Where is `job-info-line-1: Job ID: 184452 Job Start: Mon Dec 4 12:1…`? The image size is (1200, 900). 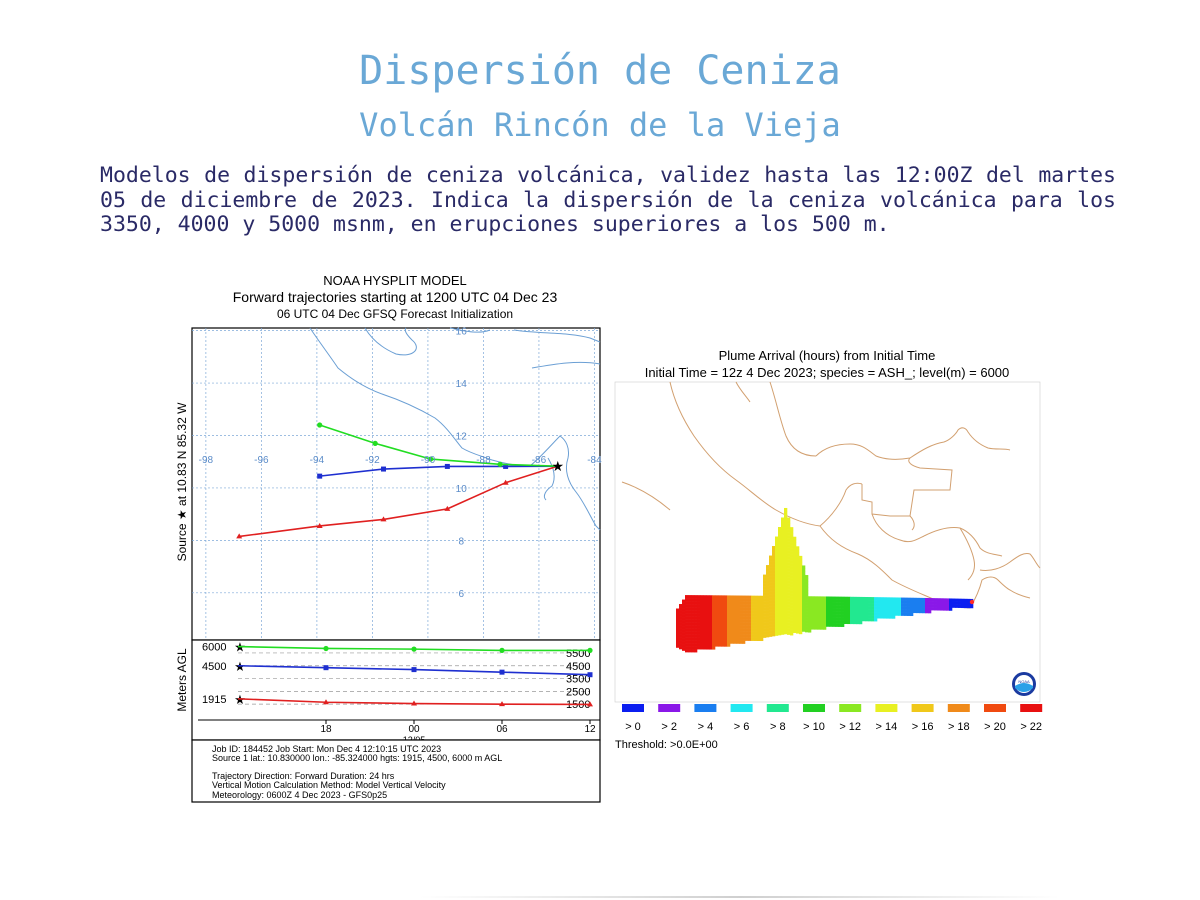
job-info-line-1: Job ID: 184452 Job Start: Mon Dec 4 12:1… is located at coordinates (326, 749).